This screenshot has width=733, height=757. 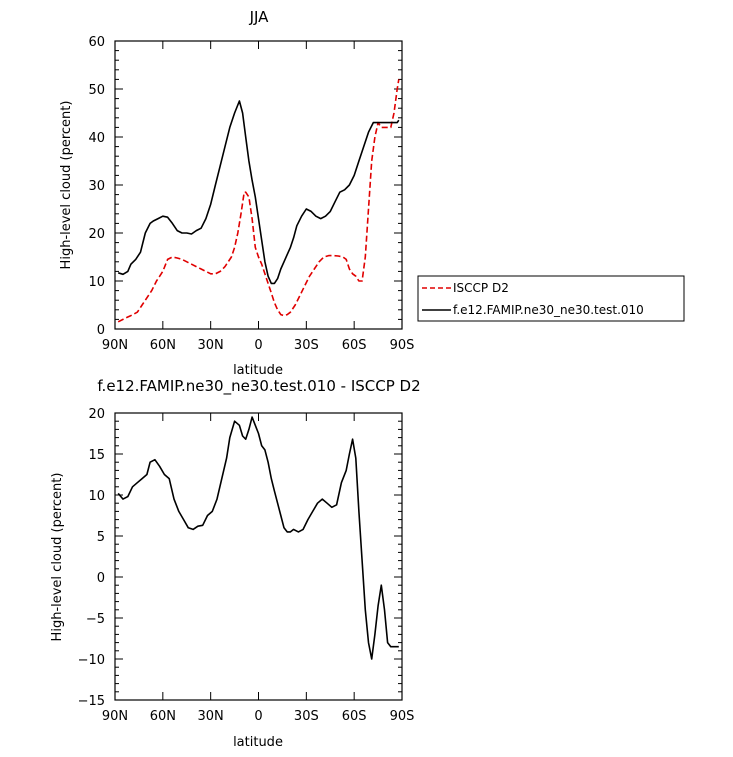 I want to click on bottom-x-axis-title: latitude, so click(x=258, y=742).